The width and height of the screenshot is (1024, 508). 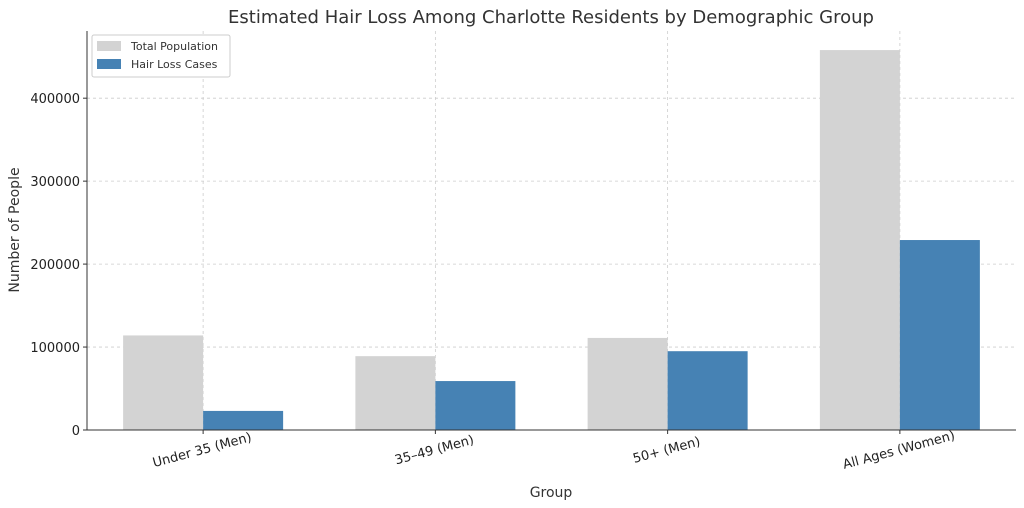 I want to click on legend-label-hair-loss-cases: Hair Loss Cases, so click(x=174, y=64).